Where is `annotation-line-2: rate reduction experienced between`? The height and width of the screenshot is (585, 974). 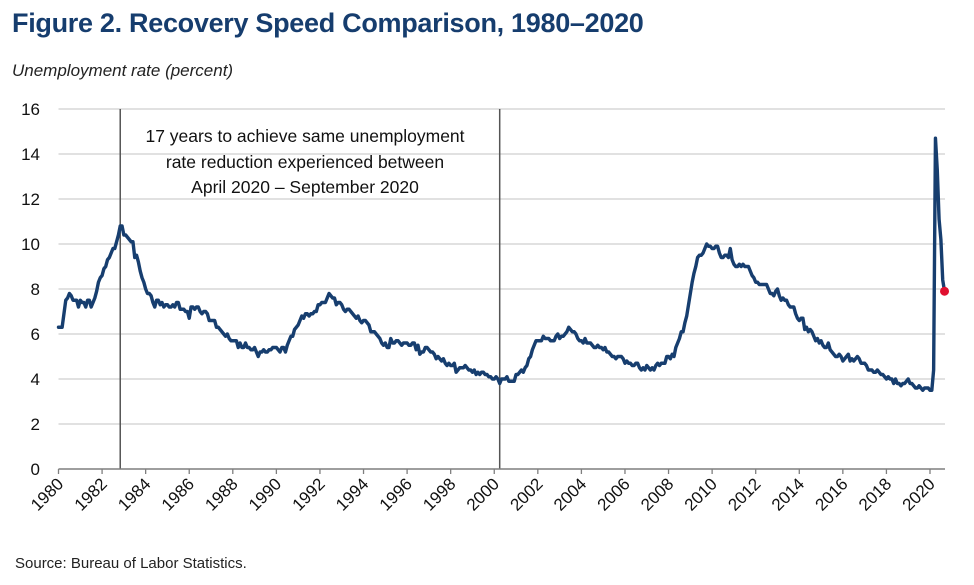 annotation-line-2: rate reduction experienced between is located at coordinates (305, 162).